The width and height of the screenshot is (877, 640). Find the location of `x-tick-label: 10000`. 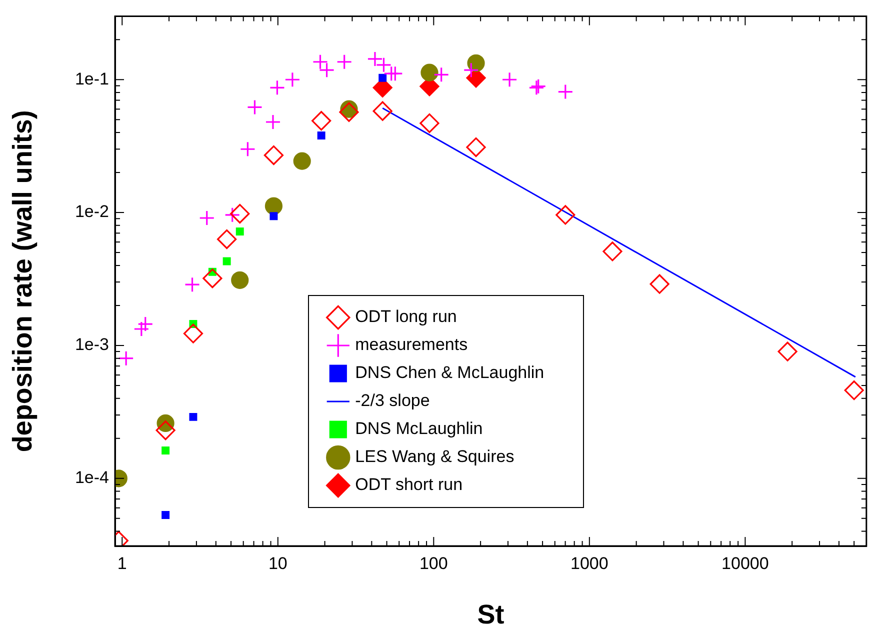

x-tick-label: 10000 is located at coordinates (745, 563).